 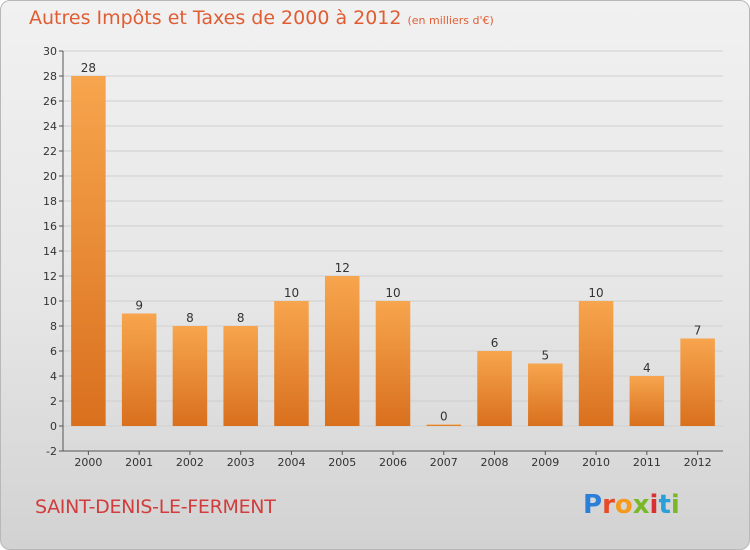 I want to click on y-tick-label: 28, so click(x=50, y=76).